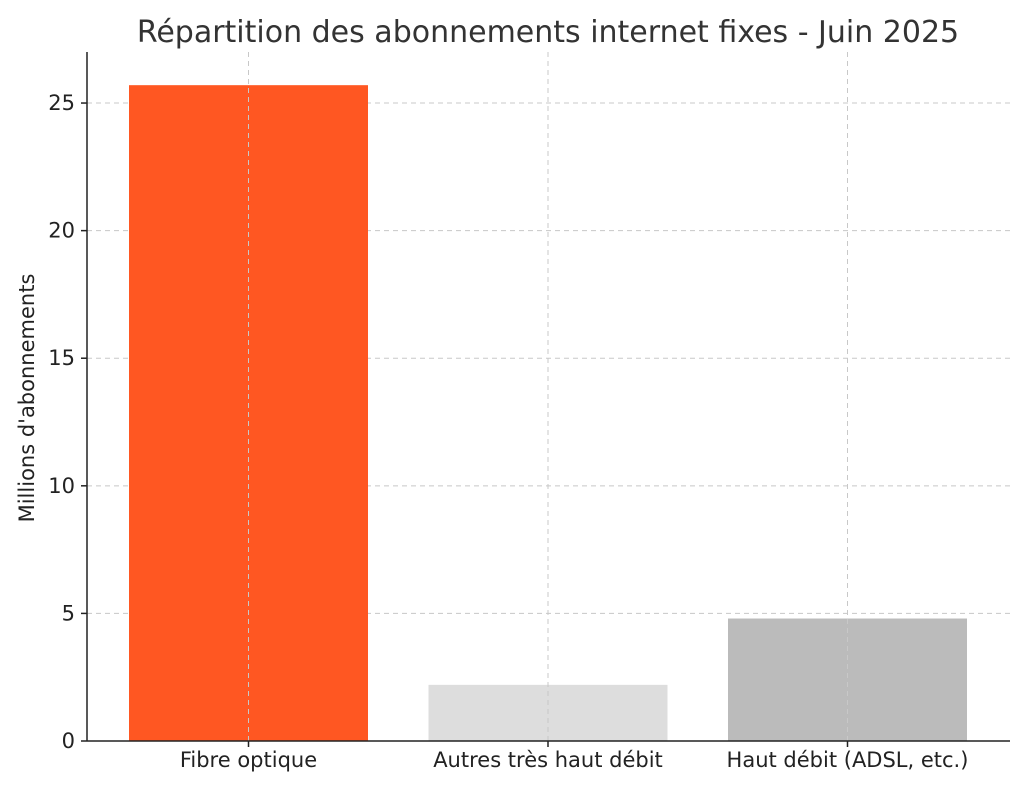 The height and width of the screenshot is (788, 1024). What do you see at coordinates (68, 741) in the screenshot?
I see `y-tick-label-0: 0` at bounding box center [68, 741].